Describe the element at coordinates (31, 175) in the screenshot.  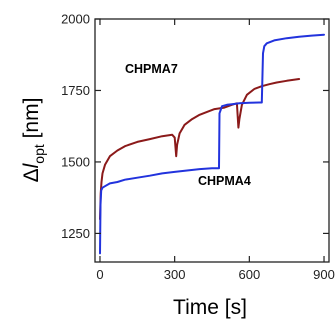
I see `y-axis-title-delta: Δ` at that location.